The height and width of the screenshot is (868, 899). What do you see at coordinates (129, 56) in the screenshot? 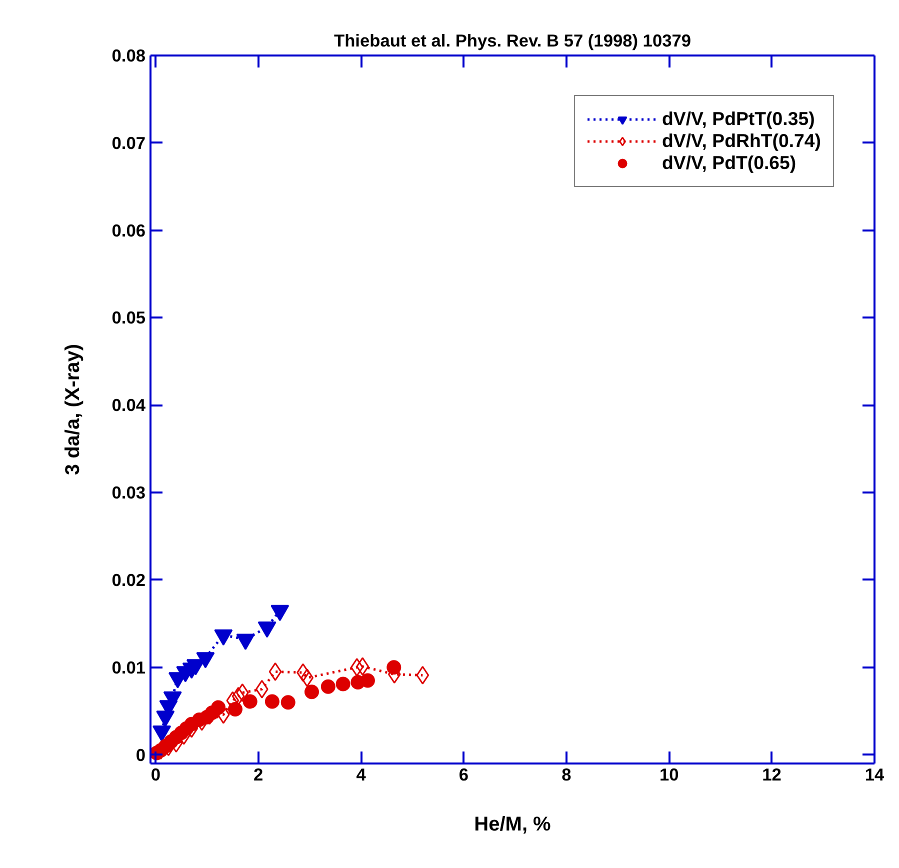
I see `y-tick-label: 0.08` at bounding box center [129, 56].